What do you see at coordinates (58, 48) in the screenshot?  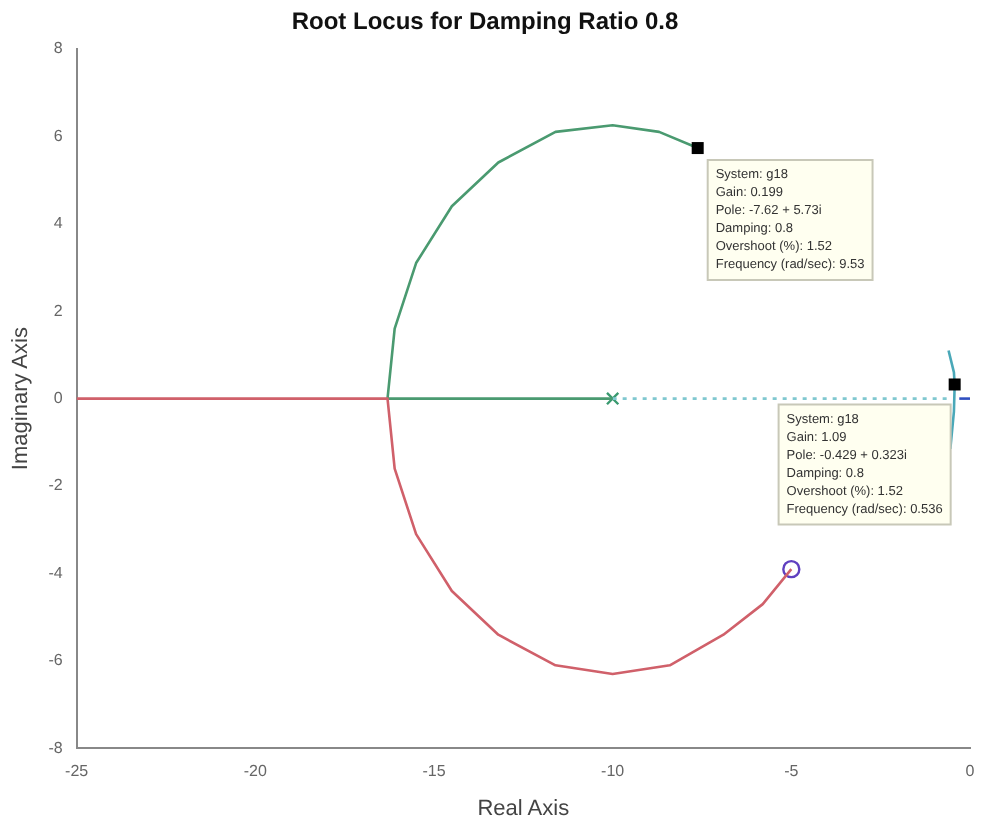 I see `y-tick-label: 8` at bounding box center [58, 48].